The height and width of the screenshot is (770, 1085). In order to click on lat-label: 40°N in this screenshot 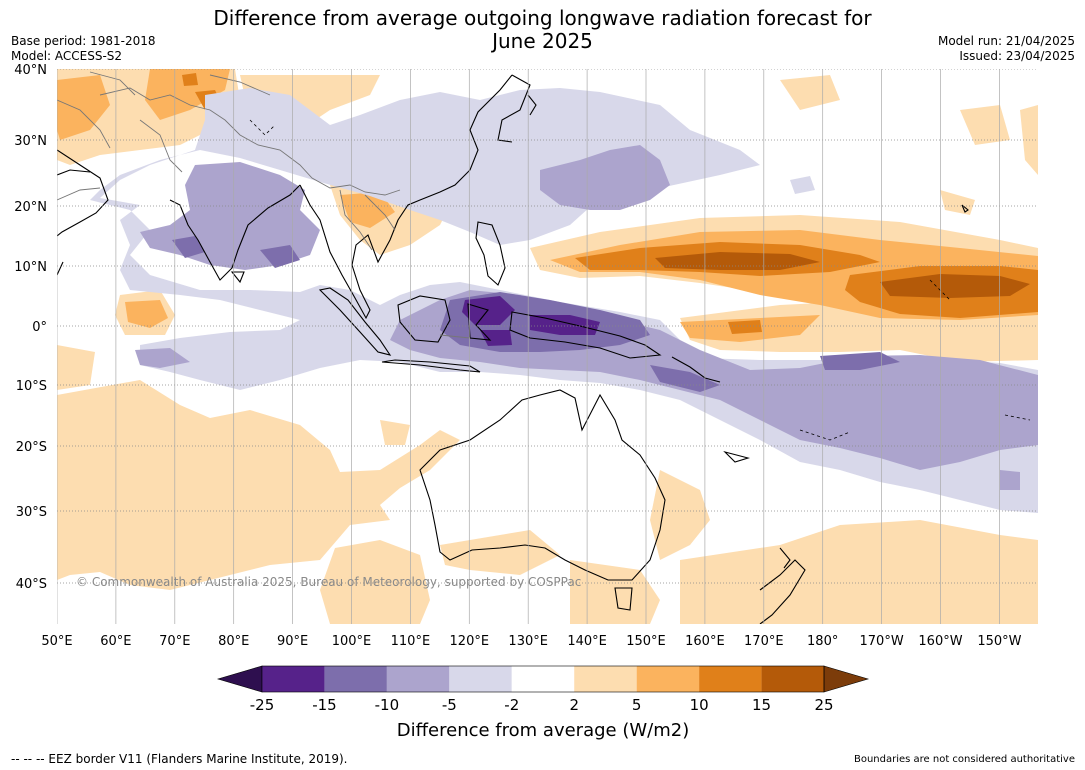, I will do `click(30, 70)`.